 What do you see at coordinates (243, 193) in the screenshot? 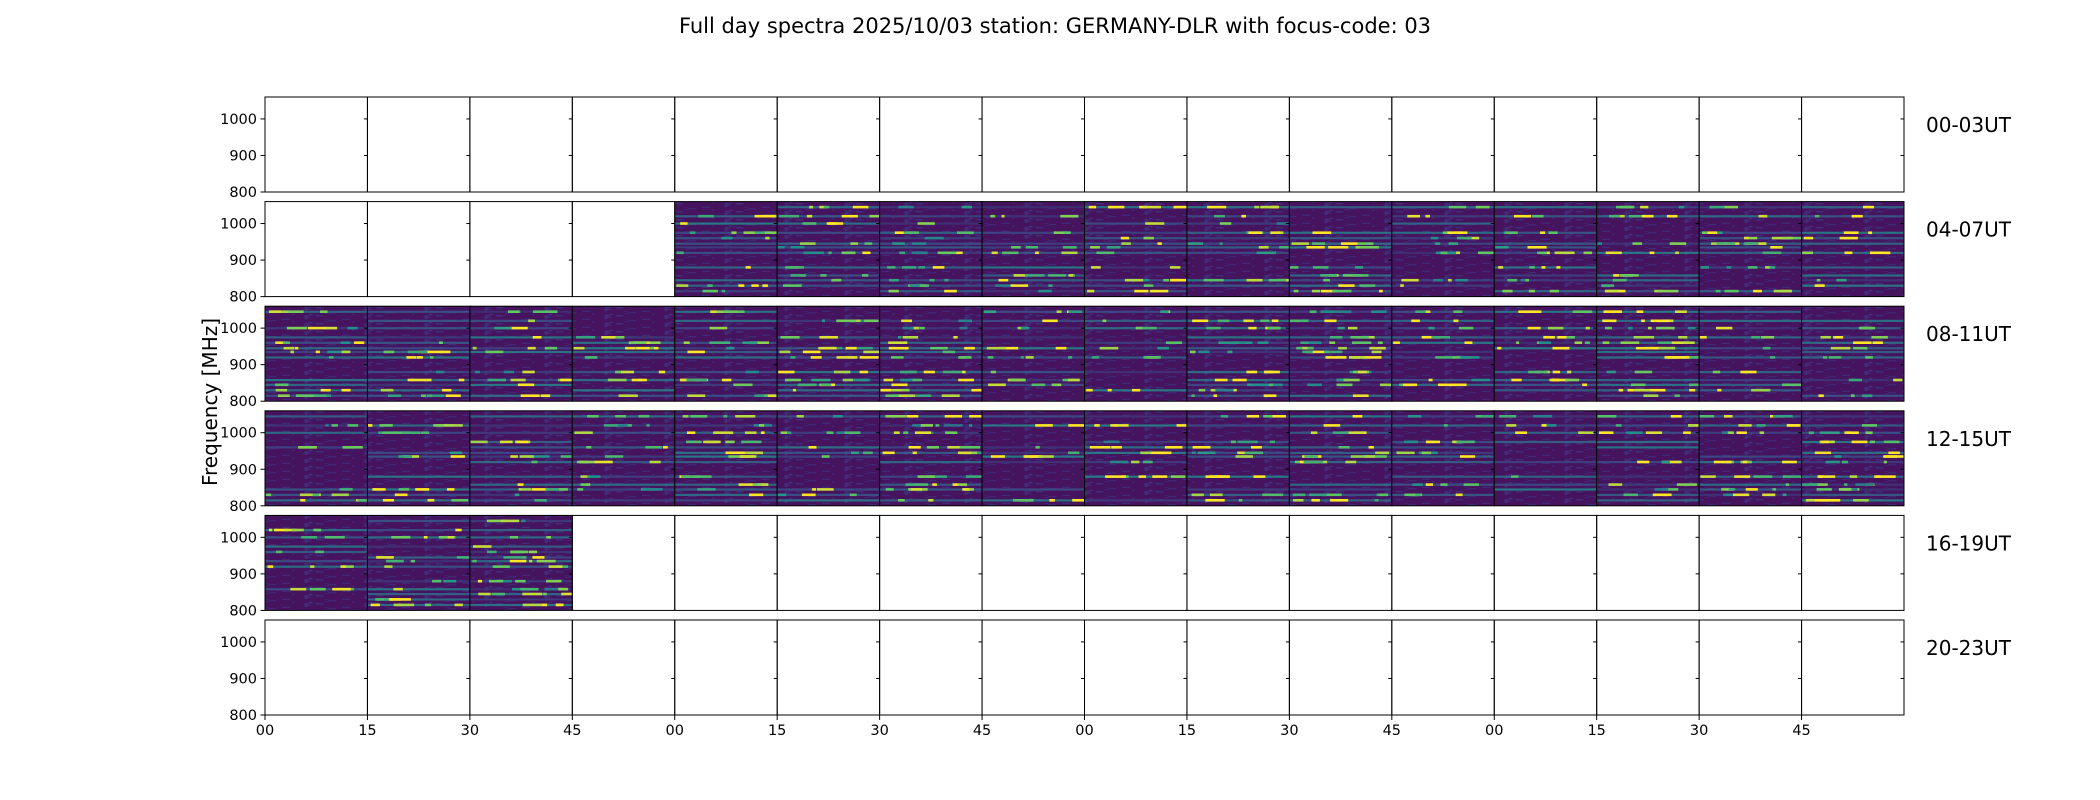
I see `y-tick-label: 800` at bounding box center [243, 193].